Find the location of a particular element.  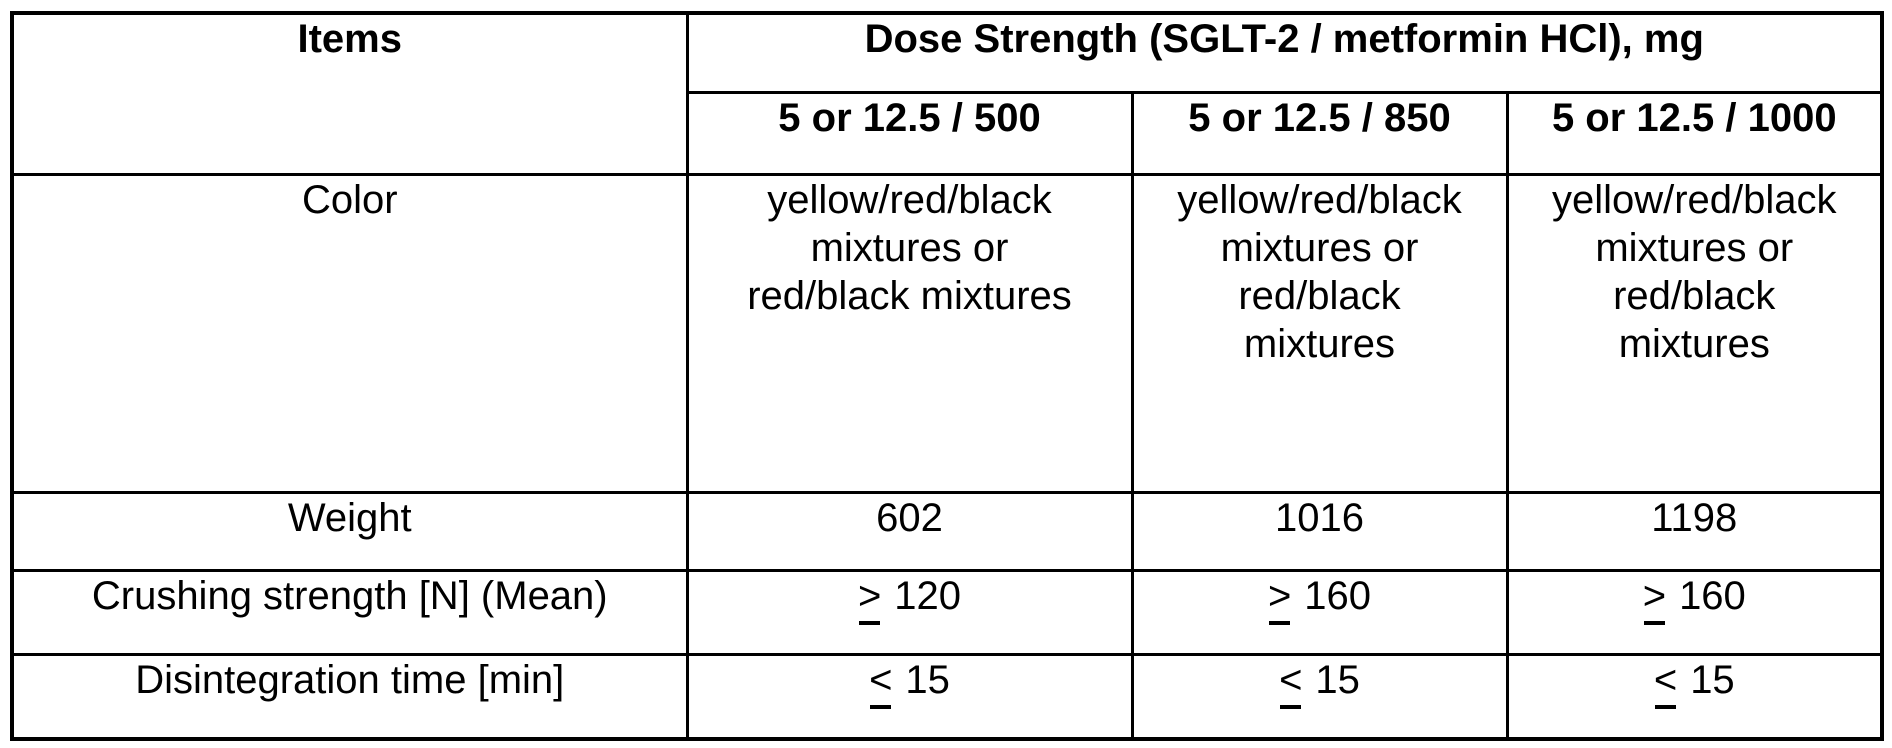

crushing-strength-label-cell: Crushing strength [N] (Mean) is located at coordinates (349, 612).